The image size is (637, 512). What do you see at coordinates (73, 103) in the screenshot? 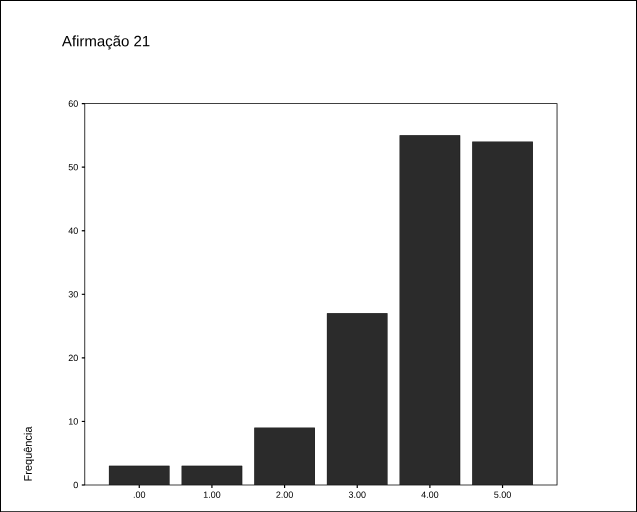
I see `y-tick-label: 60` at bounding box center [73, 103].